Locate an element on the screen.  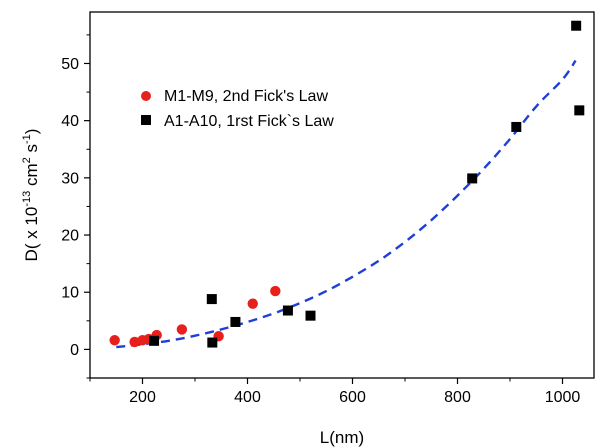
x-tick-label: 600 is located at coordinates (352, 397).